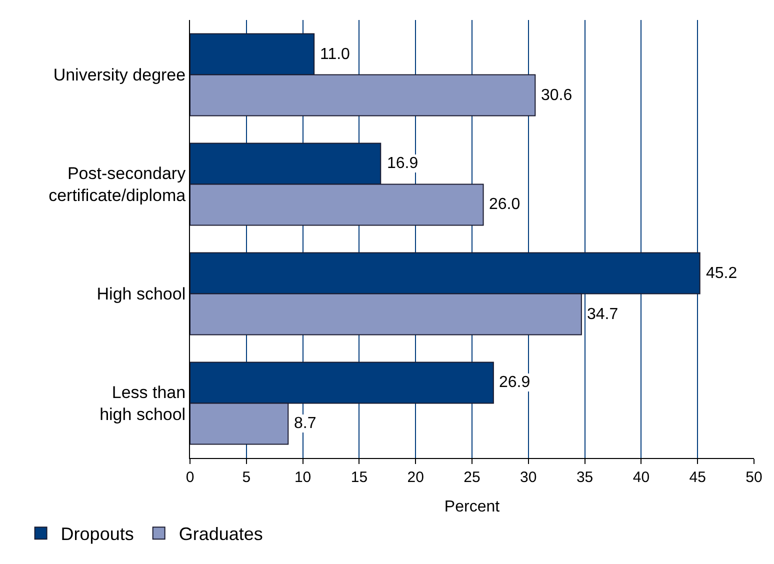 The width and height of the screenshot is (774, 564). I want to click on y-tick-label: High school, so click(141, 294).